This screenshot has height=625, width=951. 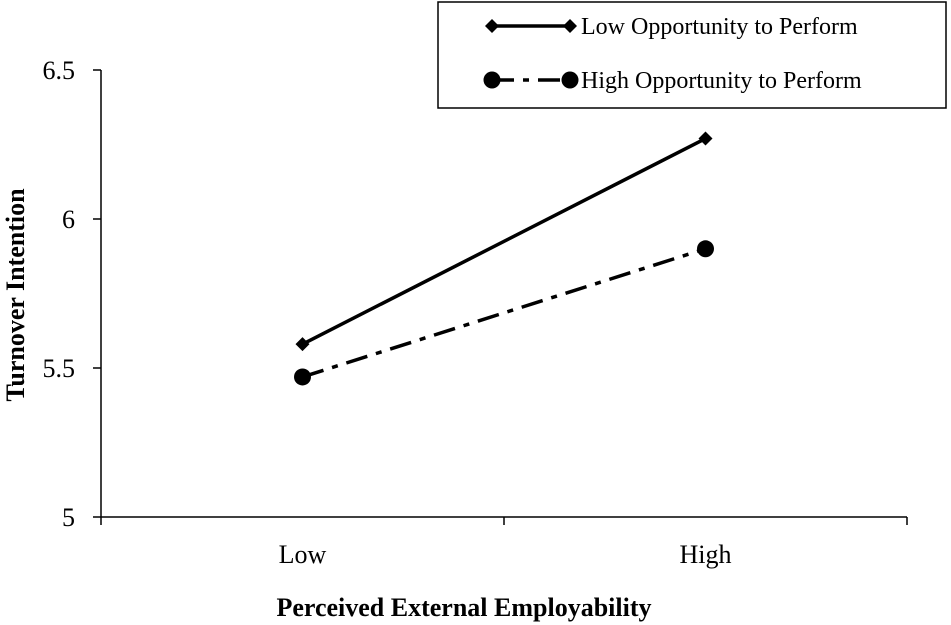 I want to click on legend-label-low-opportunity: Low Opportunity to Perform, so click(x=719, y=27).